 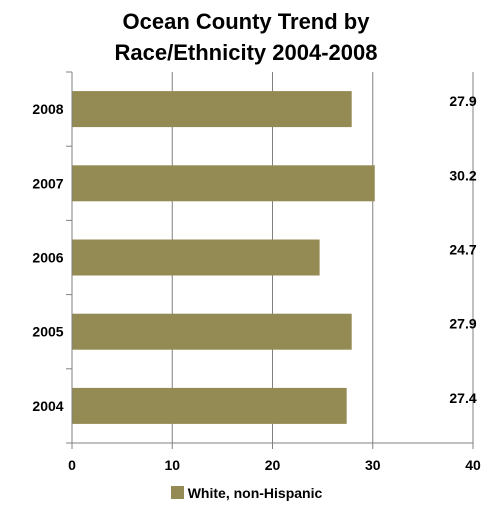 I want to click on y-tick-label: 2007, so click(x=47, y=183).